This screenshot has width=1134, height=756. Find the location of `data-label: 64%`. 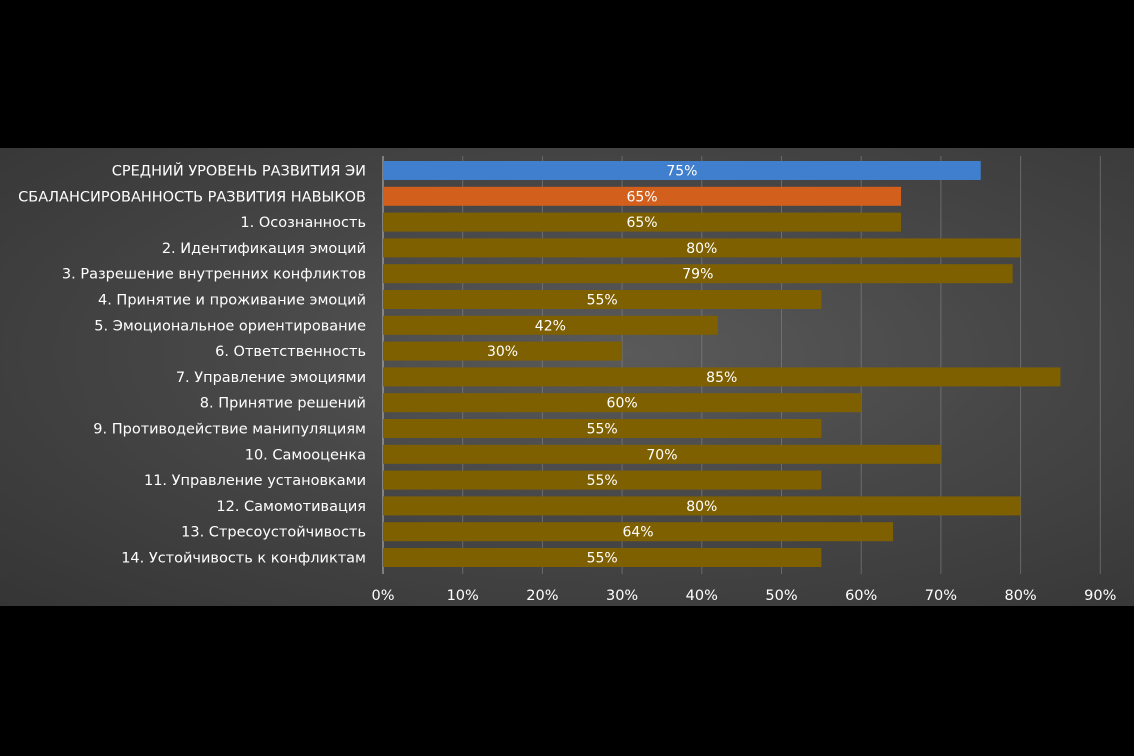

data-label: 64% is located at coordinates (637, 533).